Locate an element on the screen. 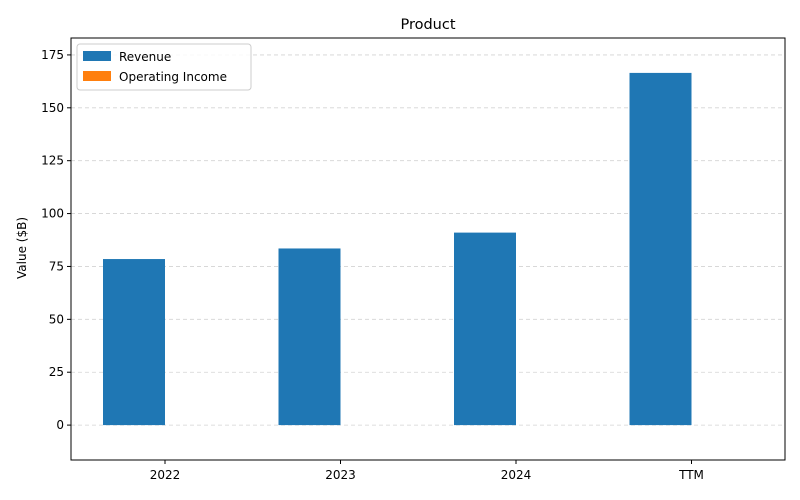  y-tick-label: 75 is located at coordinates (56, 266).